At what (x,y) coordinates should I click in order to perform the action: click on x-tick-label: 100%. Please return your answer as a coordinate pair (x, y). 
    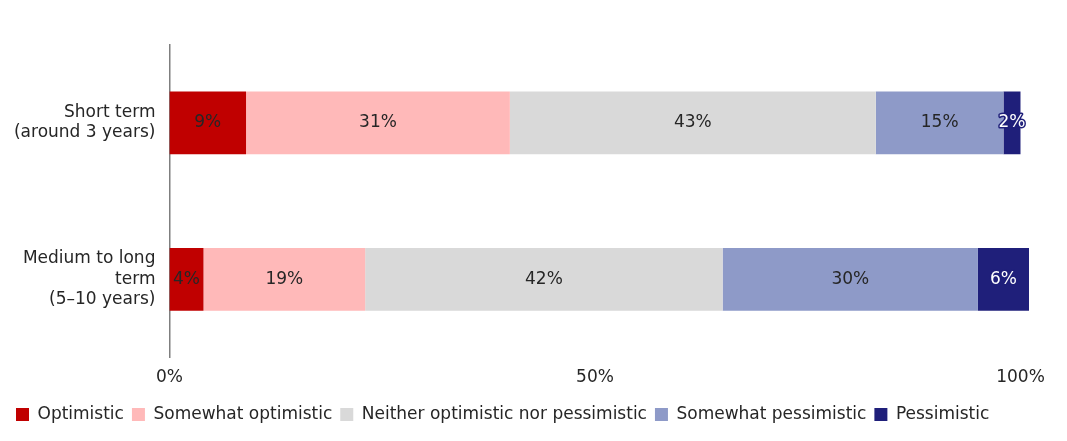
    Looking at the image, I should click on (1020, 376).